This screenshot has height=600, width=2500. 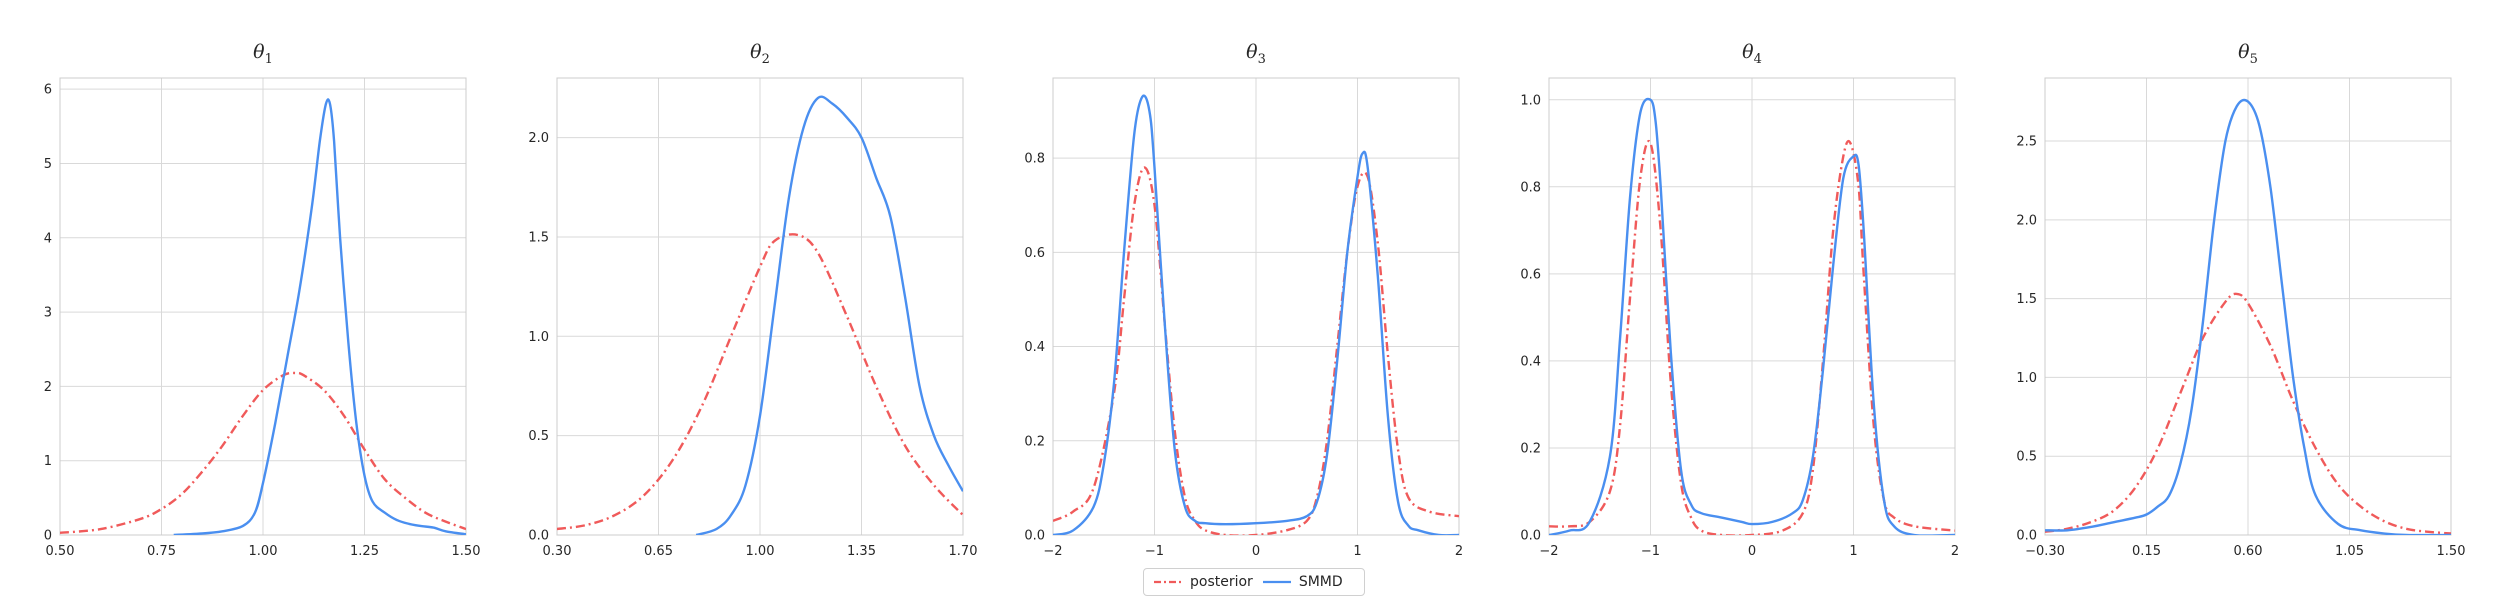 What do you see at coordinates (2026, 142) in the screenshot?
I see `y-tick-label: 2.5` at bounding box center [2026, 142].